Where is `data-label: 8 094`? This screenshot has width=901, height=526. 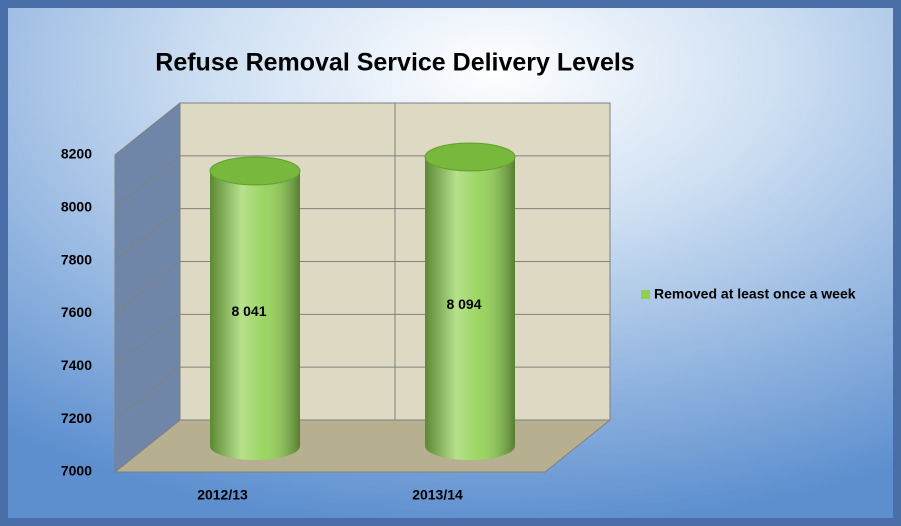 data-label: 8 094 is located at coordinates (463, 304).